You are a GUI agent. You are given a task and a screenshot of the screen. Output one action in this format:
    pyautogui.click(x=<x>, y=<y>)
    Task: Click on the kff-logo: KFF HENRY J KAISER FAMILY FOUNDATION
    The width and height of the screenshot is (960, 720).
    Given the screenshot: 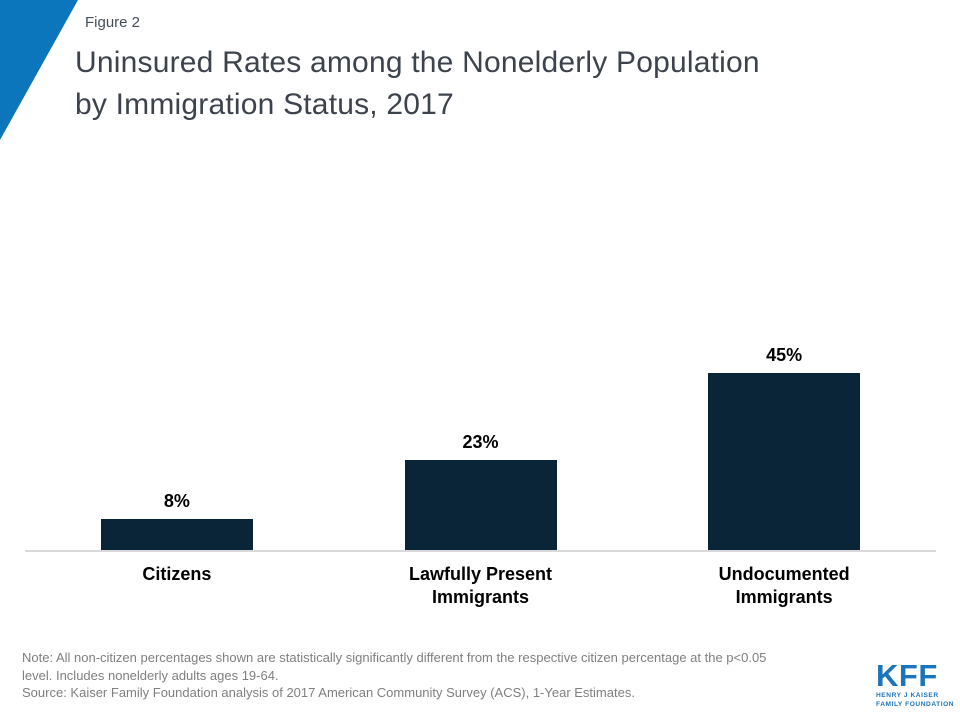 What is the action you would take?
    pyautogui.click(x=917, y=684)
    